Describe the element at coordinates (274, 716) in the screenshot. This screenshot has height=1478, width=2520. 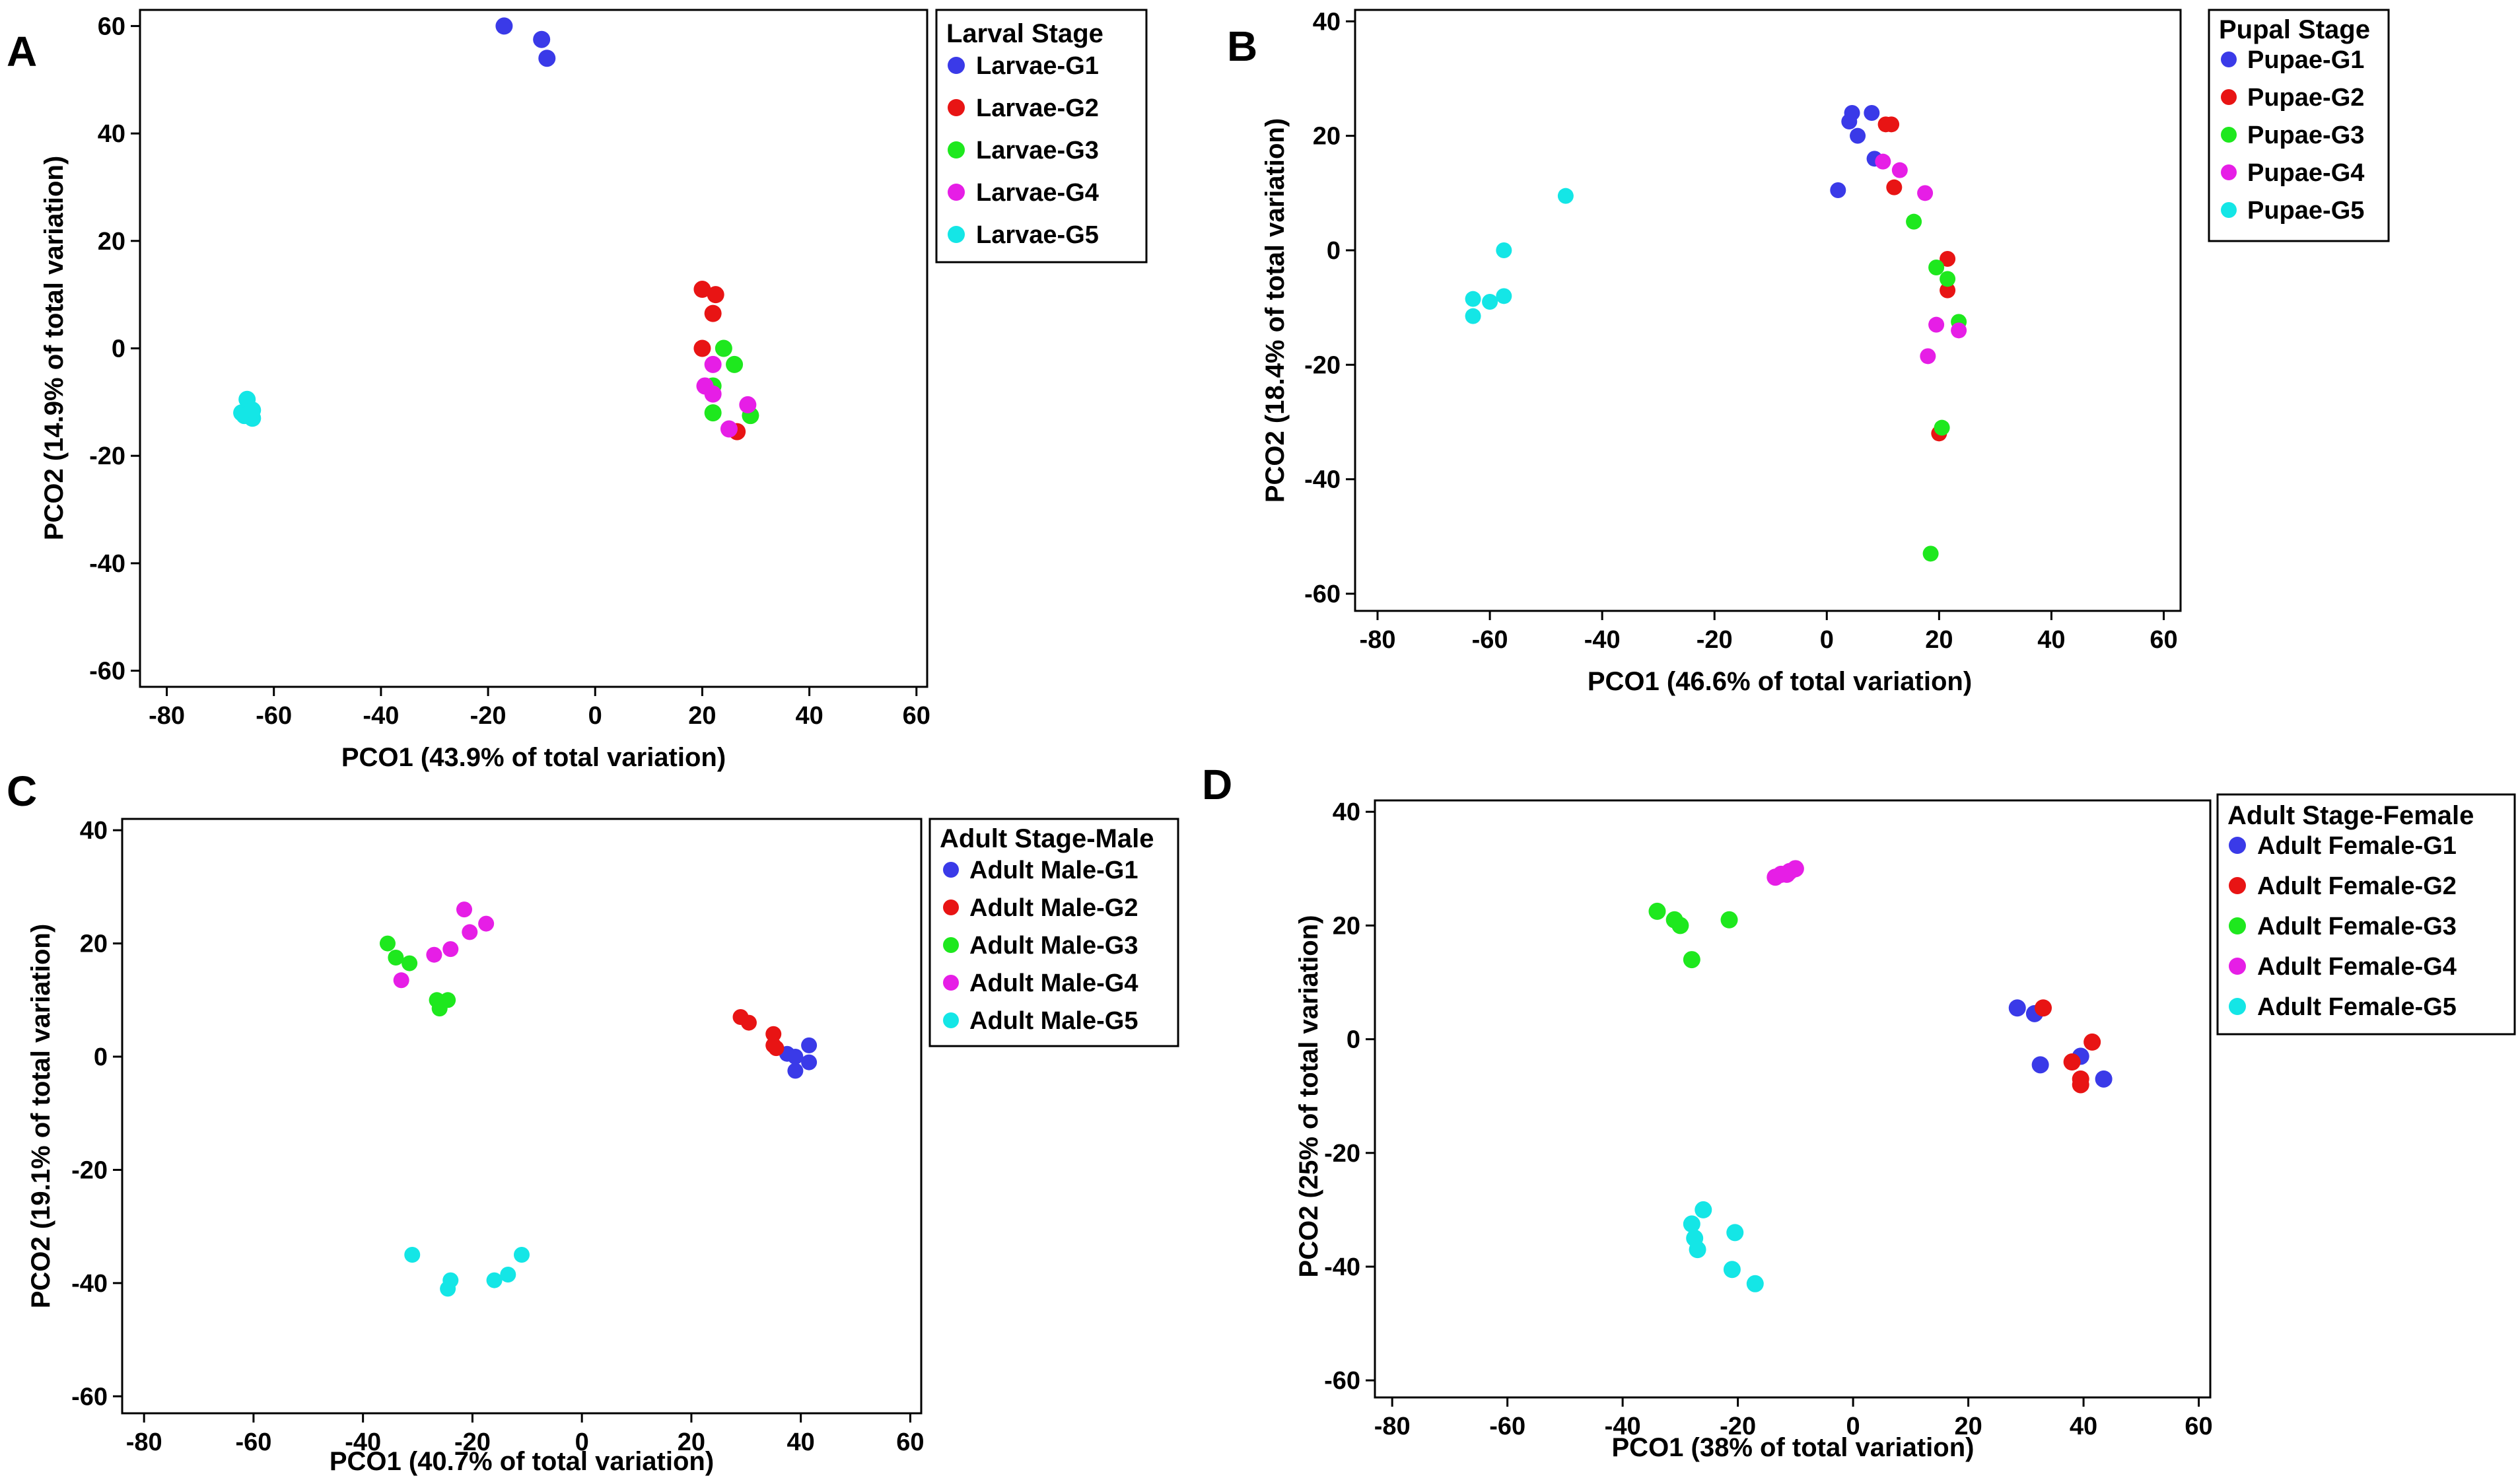
I see `panel-a-x-tick-label: -60` at that location.